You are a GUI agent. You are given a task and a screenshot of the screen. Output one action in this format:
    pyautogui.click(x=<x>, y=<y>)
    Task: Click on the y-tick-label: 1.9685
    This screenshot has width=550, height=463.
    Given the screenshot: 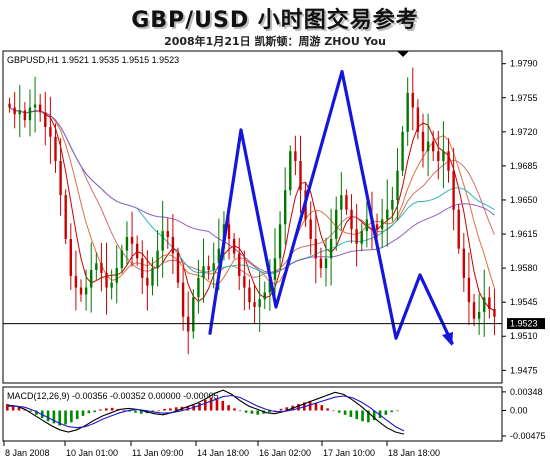 What is the action you would take?
    pyautogui.click(x=524, y=166)
    